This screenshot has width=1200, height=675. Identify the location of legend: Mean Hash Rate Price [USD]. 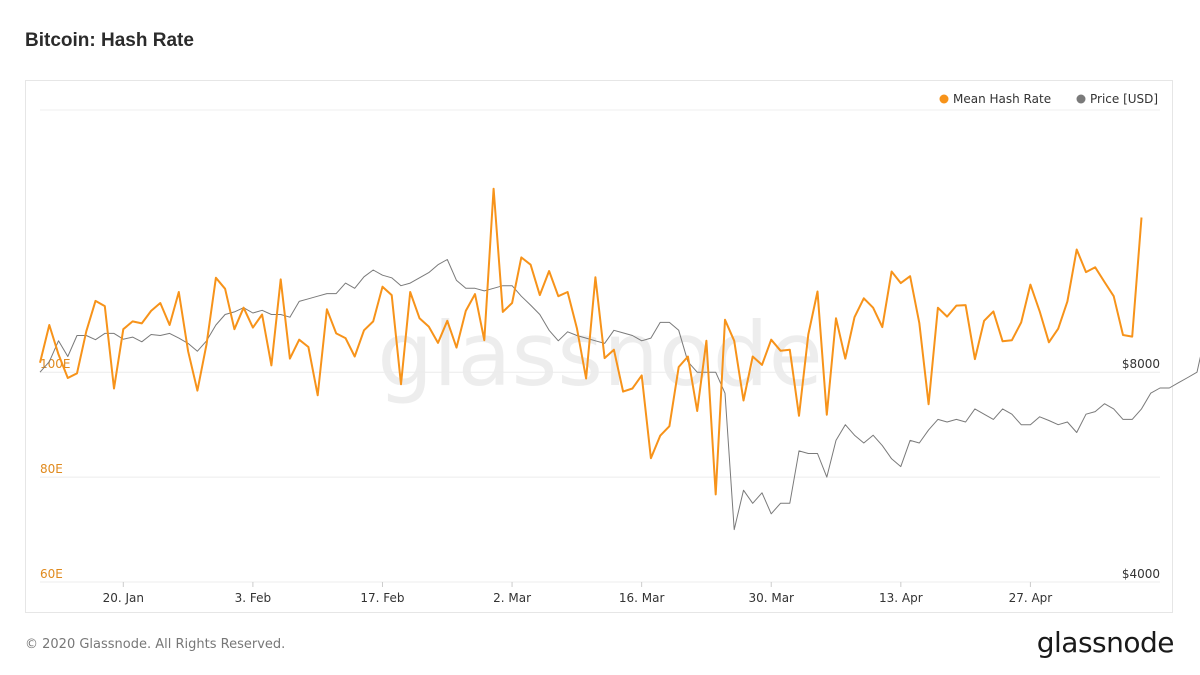
(1049, 99).